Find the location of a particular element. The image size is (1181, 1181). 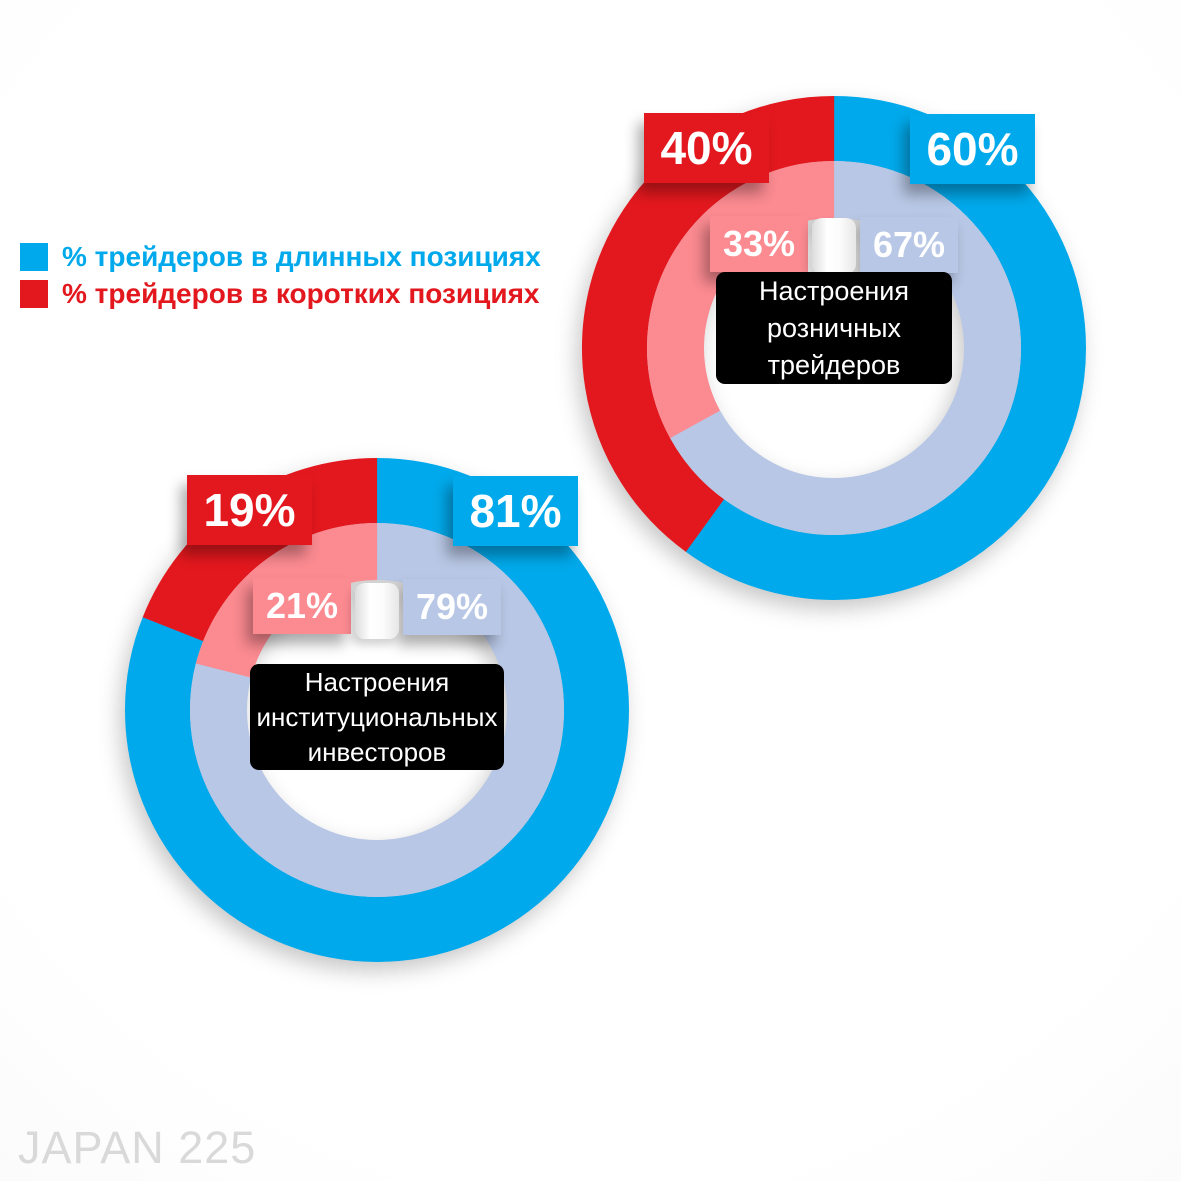

chart-title-line: розничных is located at coordinates (834, 327).